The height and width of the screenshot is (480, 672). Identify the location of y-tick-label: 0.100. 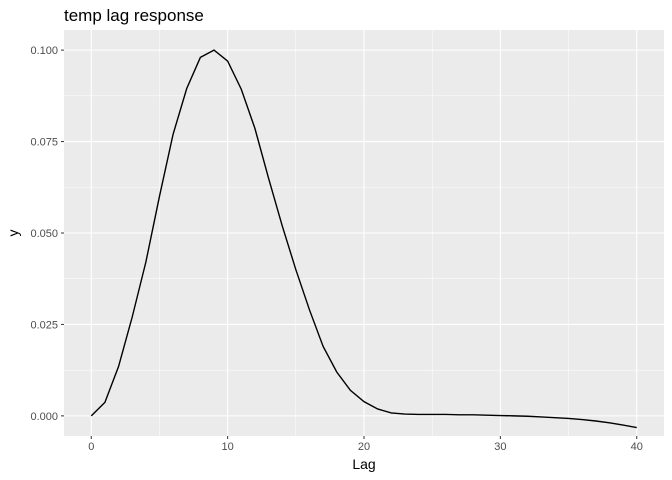
(44, 51).